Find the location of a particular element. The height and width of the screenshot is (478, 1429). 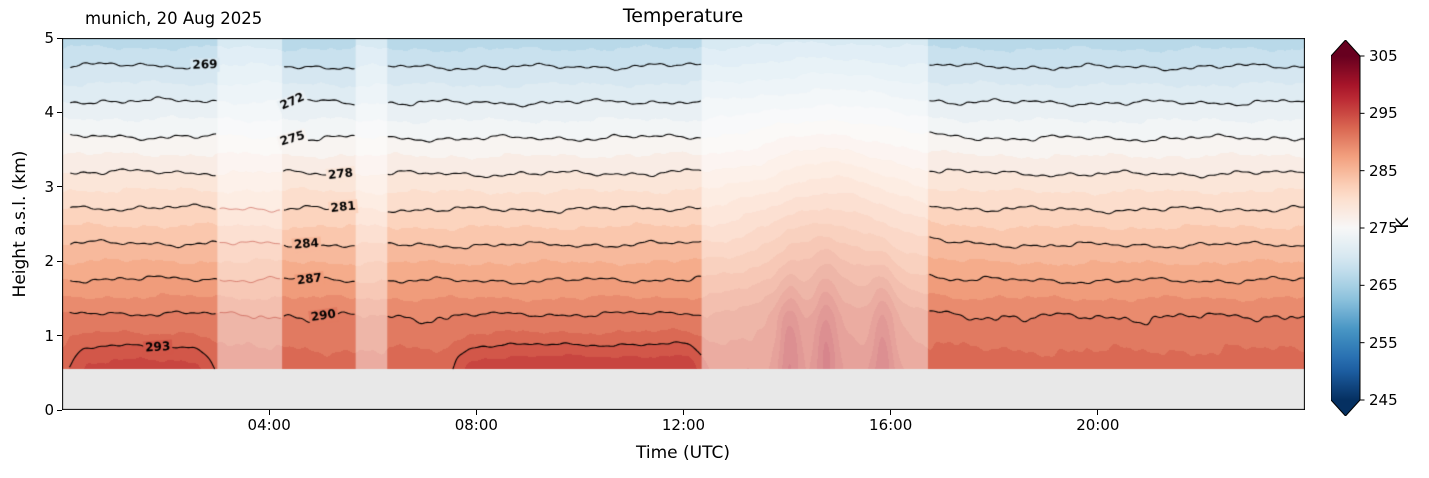

x-tick-label: 16:00 is located at coordinates (891, 425).